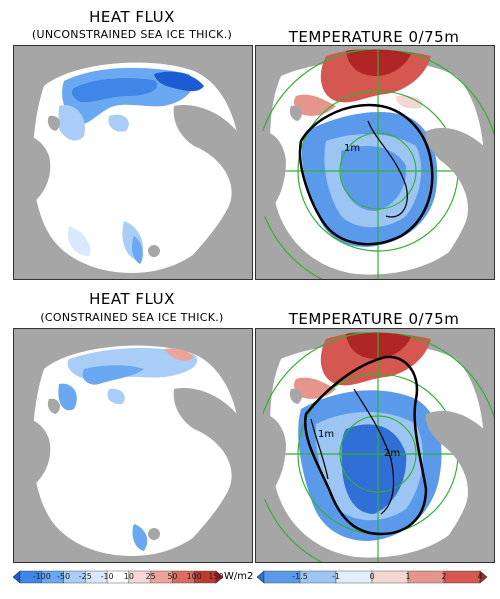 The width and height of the screenshot is (500, 599). What do you see at coordinates (483, 577) in the screenshot?
I see `temperature-colorbar-max-arrow` at bounding box center [483, 577].